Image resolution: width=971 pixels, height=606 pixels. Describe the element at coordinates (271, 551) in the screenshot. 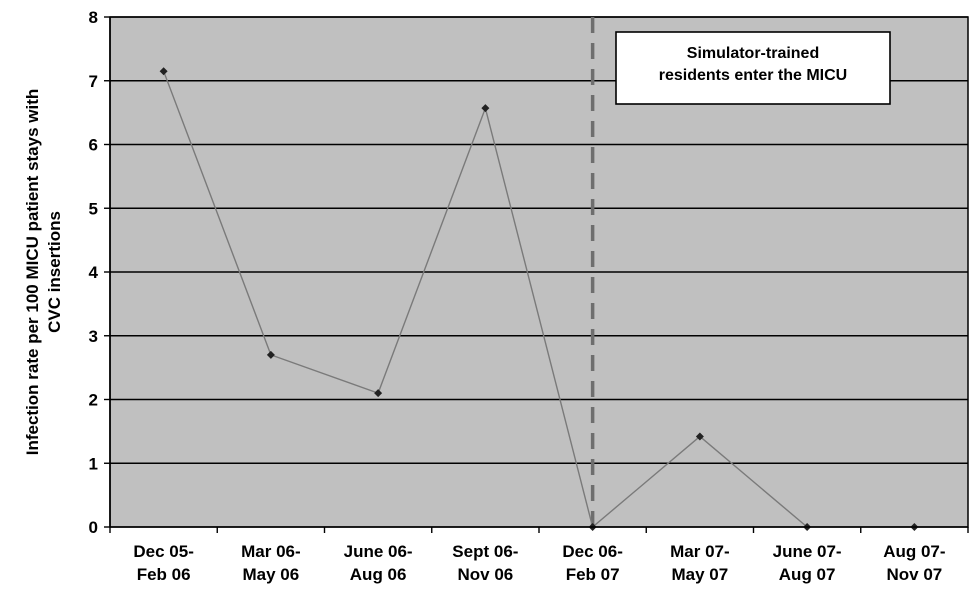

I see `x-category-label-line: Mar 06-` at that location.